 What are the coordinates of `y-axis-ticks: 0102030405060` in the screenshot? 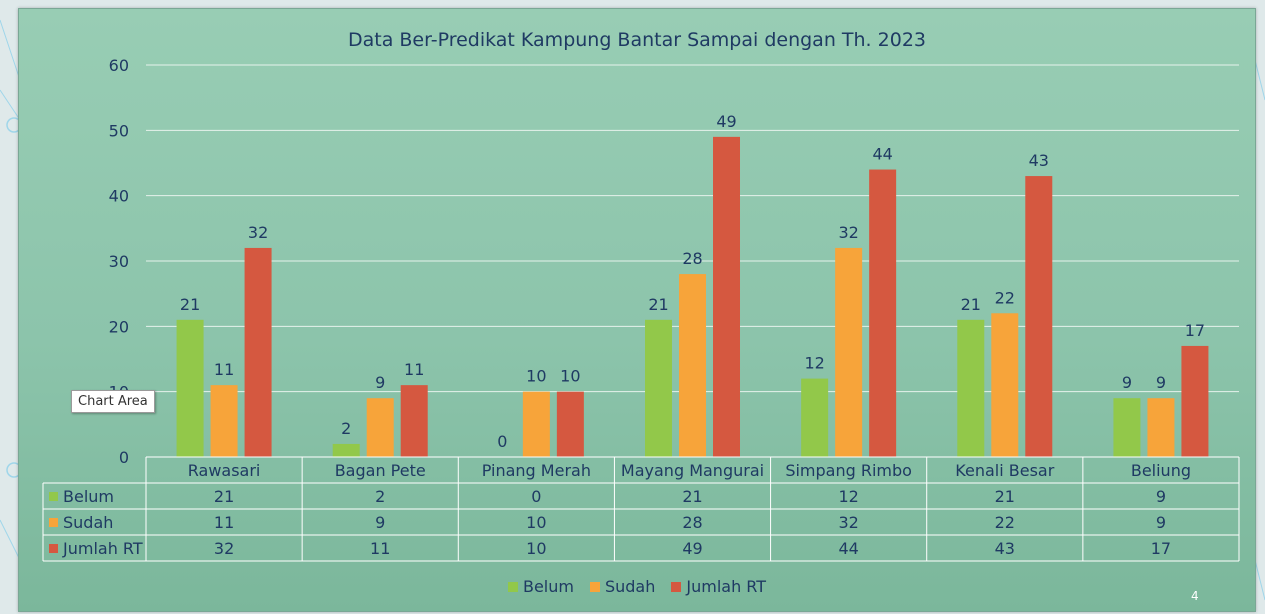 It's located at (119, 261).